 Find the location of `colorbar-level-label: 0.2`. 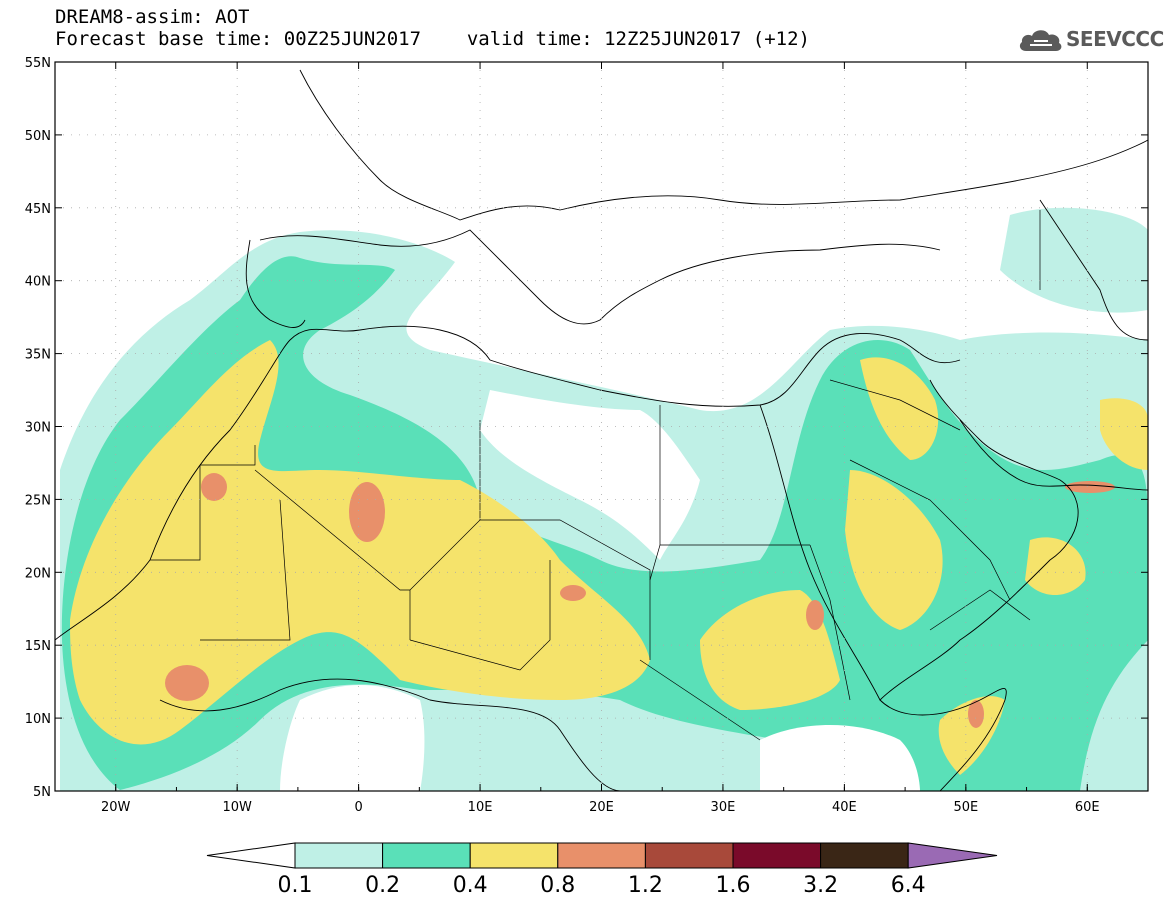

colorbar-level-label: 0.2 is located at coordinates (382, 885).